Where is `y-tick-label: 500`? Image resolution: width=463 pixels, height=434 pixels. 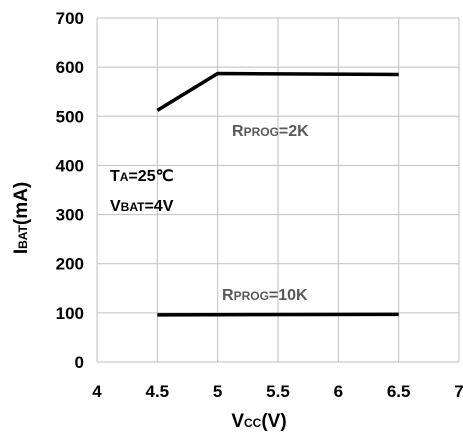 y-tick-label: 500 is located at coordinates (70, 116).